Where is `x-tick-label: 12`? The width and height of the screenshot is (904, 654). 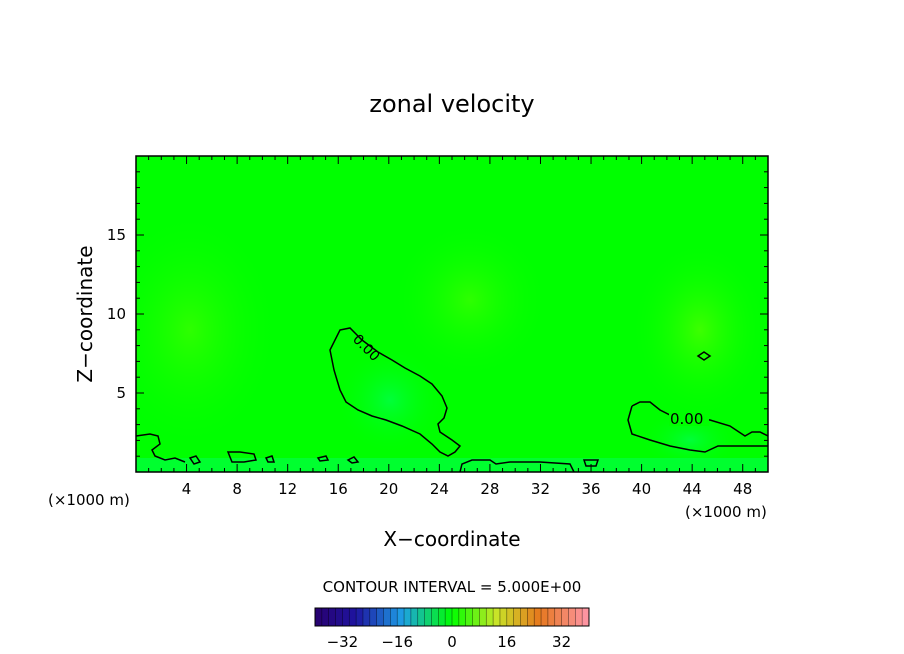 x-tick-label: 12 is located at coordinates (287, 489).